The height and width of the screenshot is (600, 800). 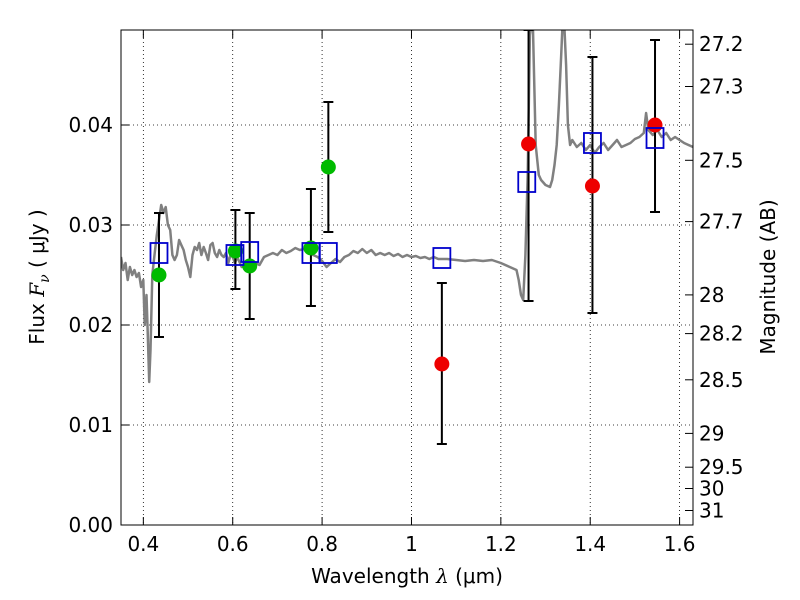 I want to click on x-tick-label: 1, so click(x=411, y=544).